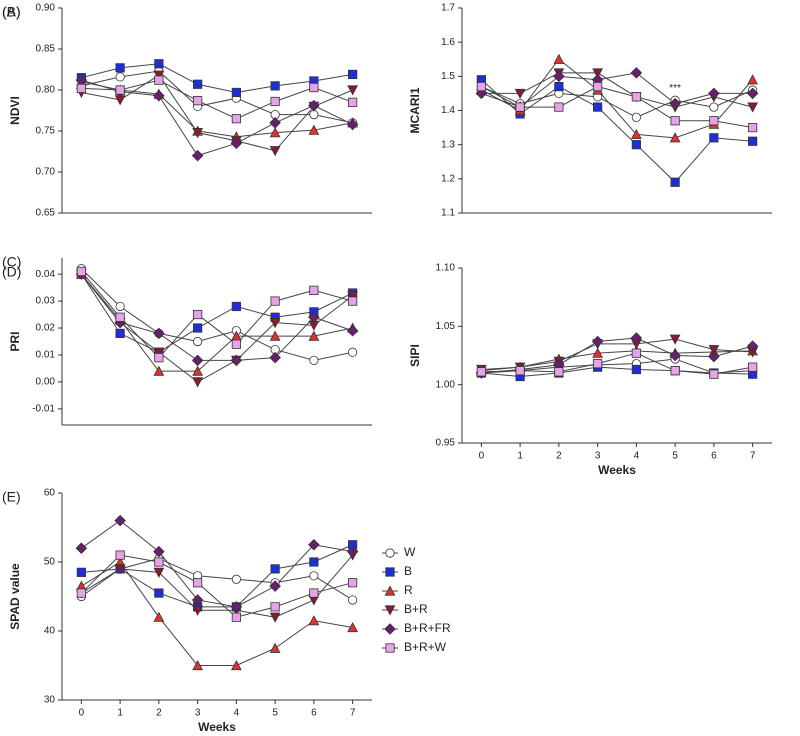 This screenshot has height=736, width=800. Describe the element at coordinates (11, 12) in the screenshot. I see `panel-label: (A)` at that location.